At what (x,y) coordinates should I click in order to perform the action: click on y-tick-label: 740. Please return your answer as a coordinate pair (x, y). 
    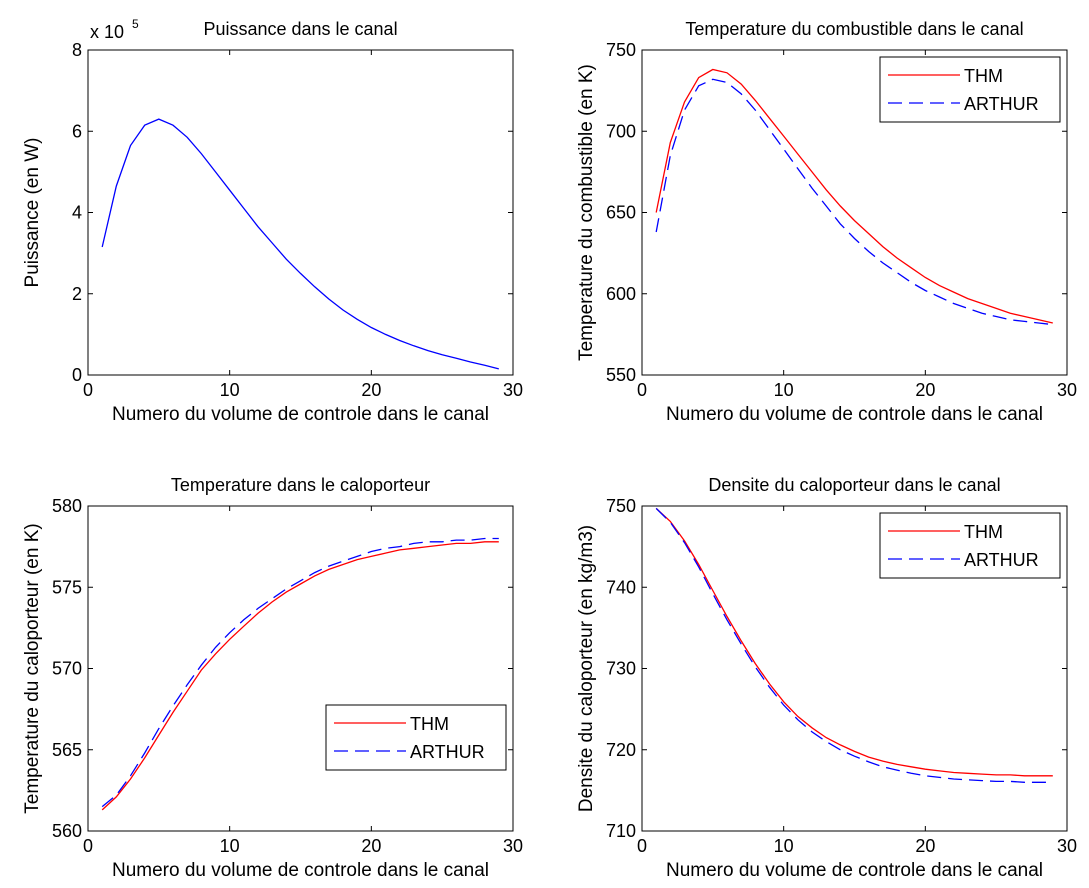
    Looking at the image, I should click on (621, 587).